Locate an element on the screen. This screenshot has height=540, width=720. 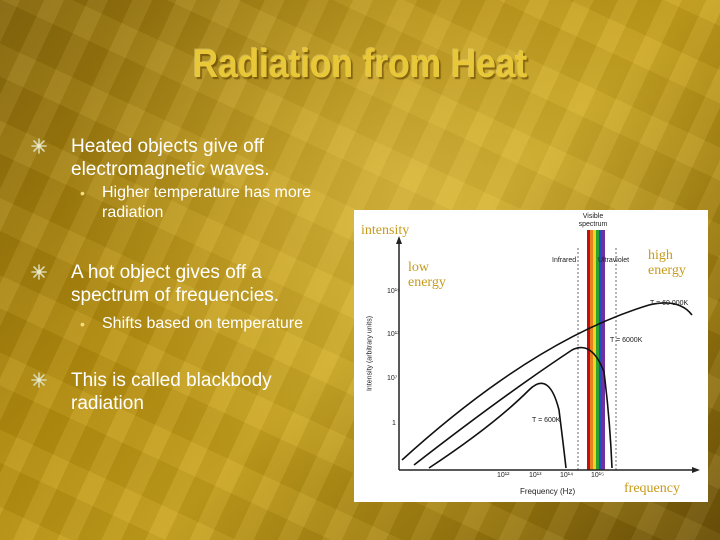
bullet-3-line-2: radiation is located at coordinates (107, 403).